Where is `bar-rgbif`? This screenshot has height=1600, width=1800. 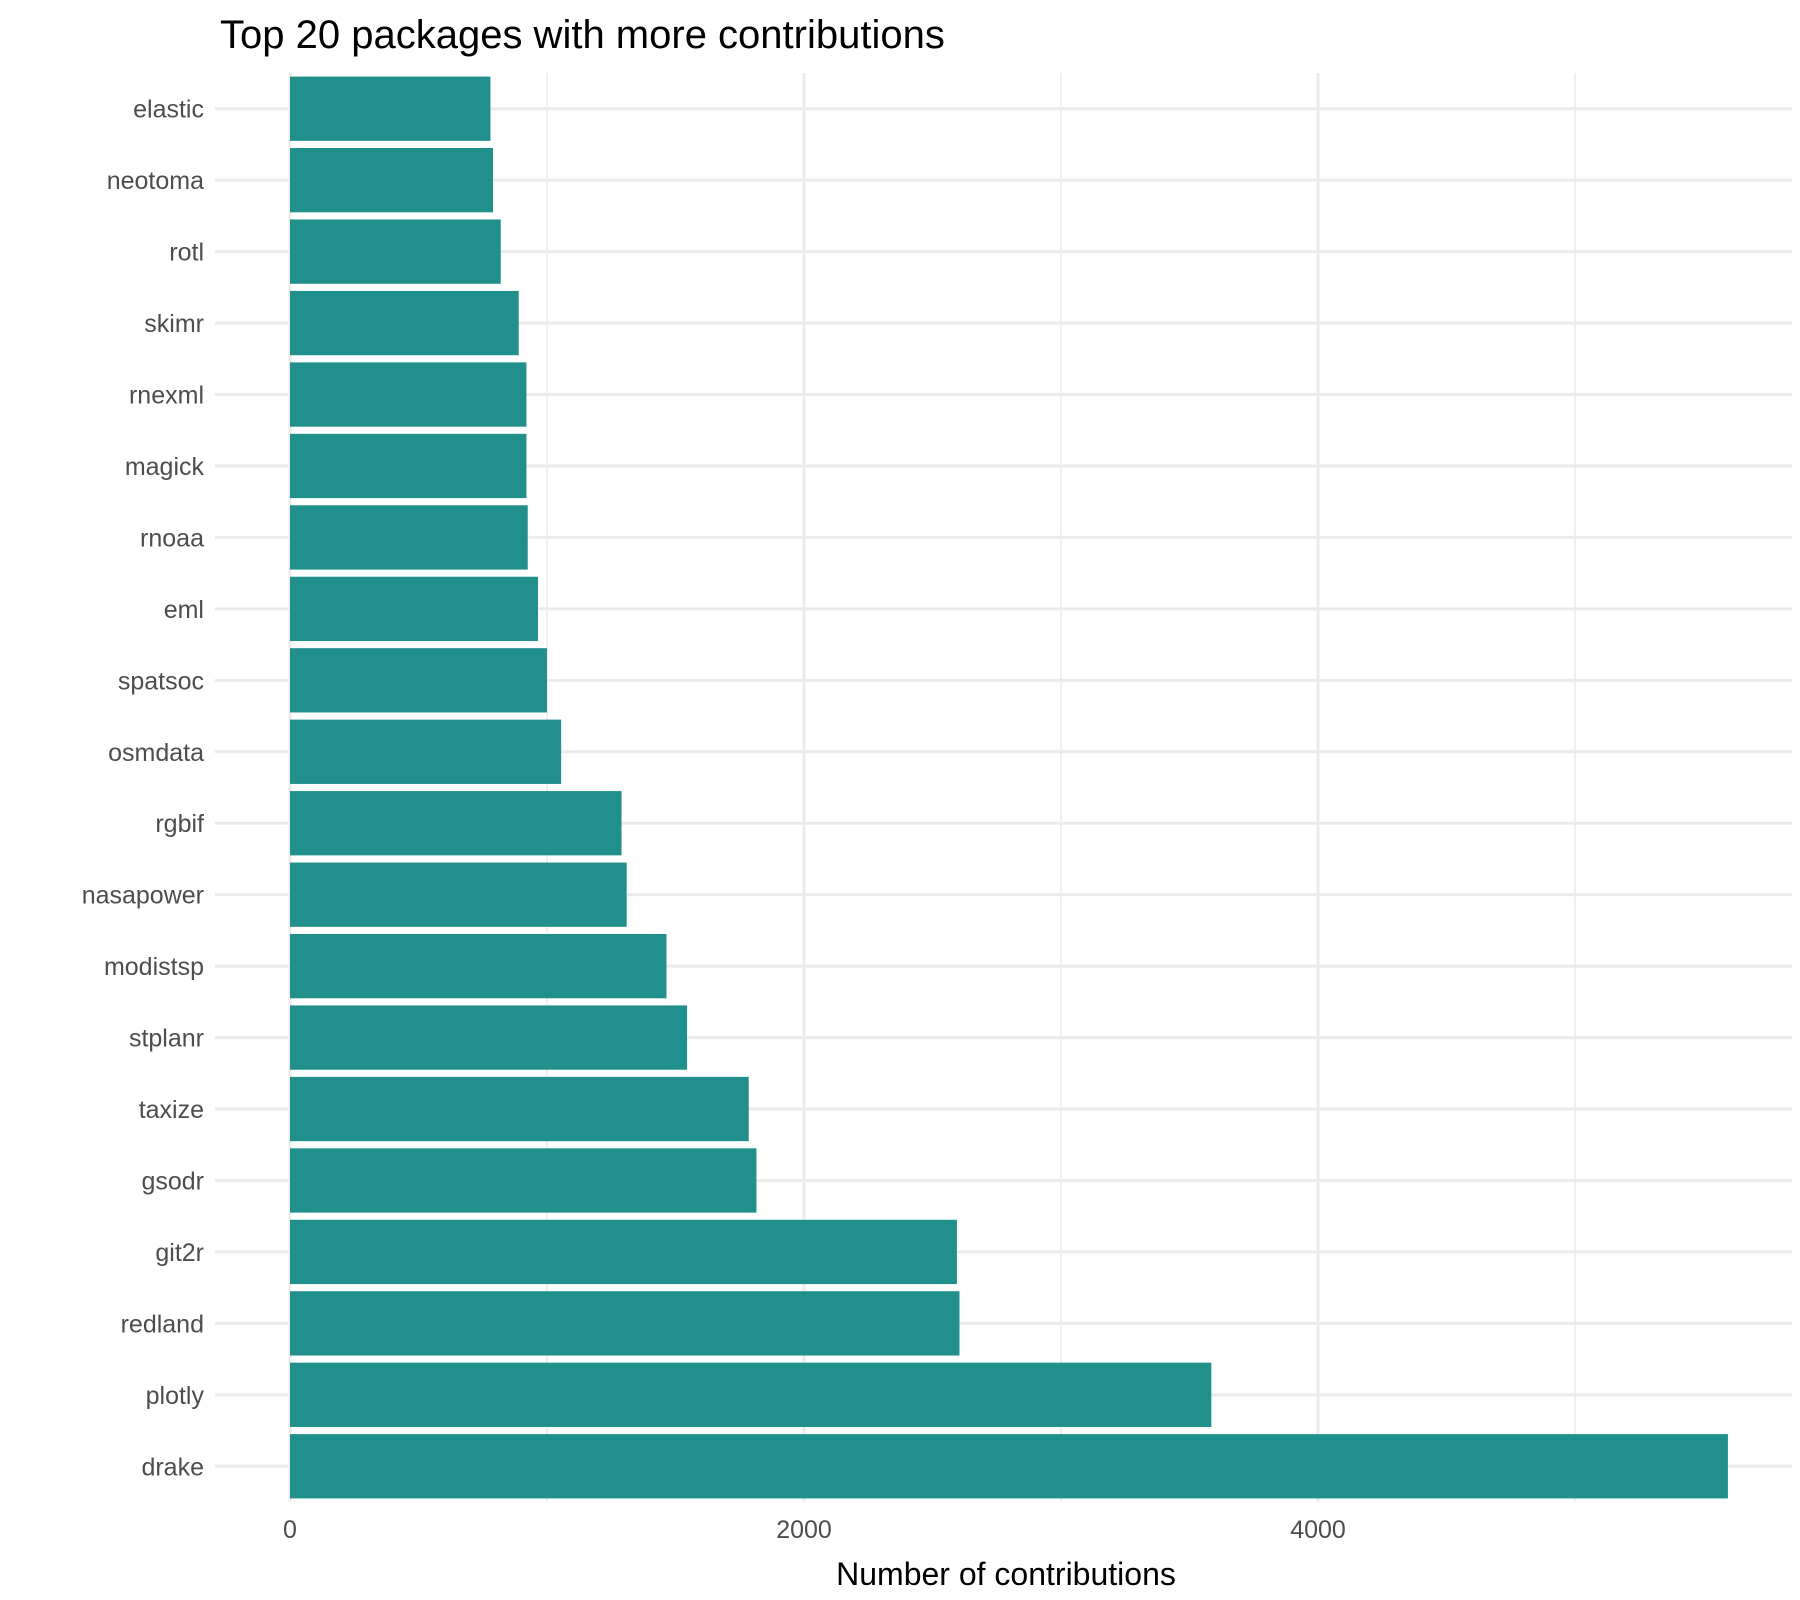
bar-rgbif is located at coordinates (456, 823).